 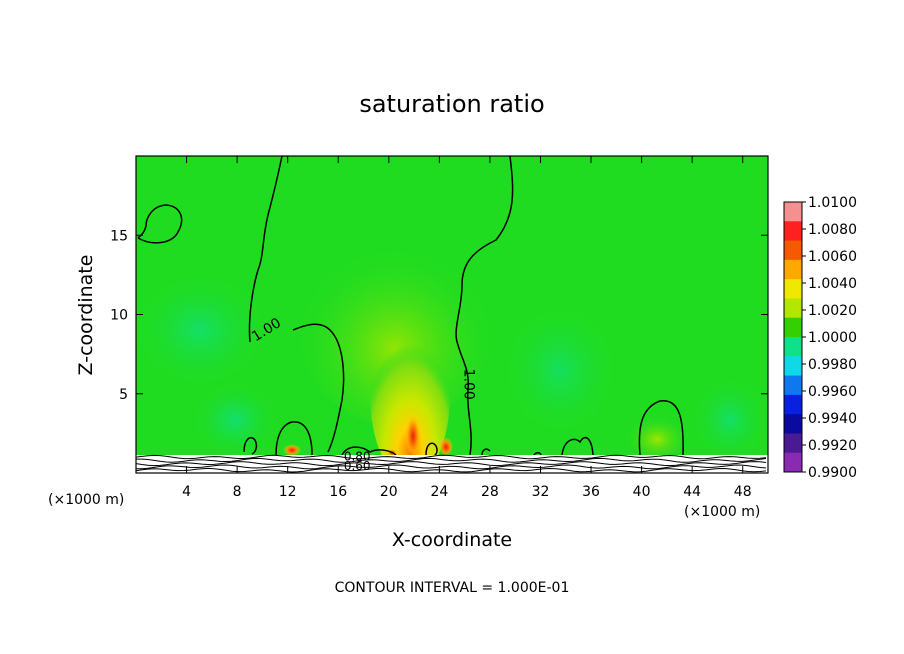 I want to click on colorbar-label-10: 0.9900, so click(x=832, y=473).